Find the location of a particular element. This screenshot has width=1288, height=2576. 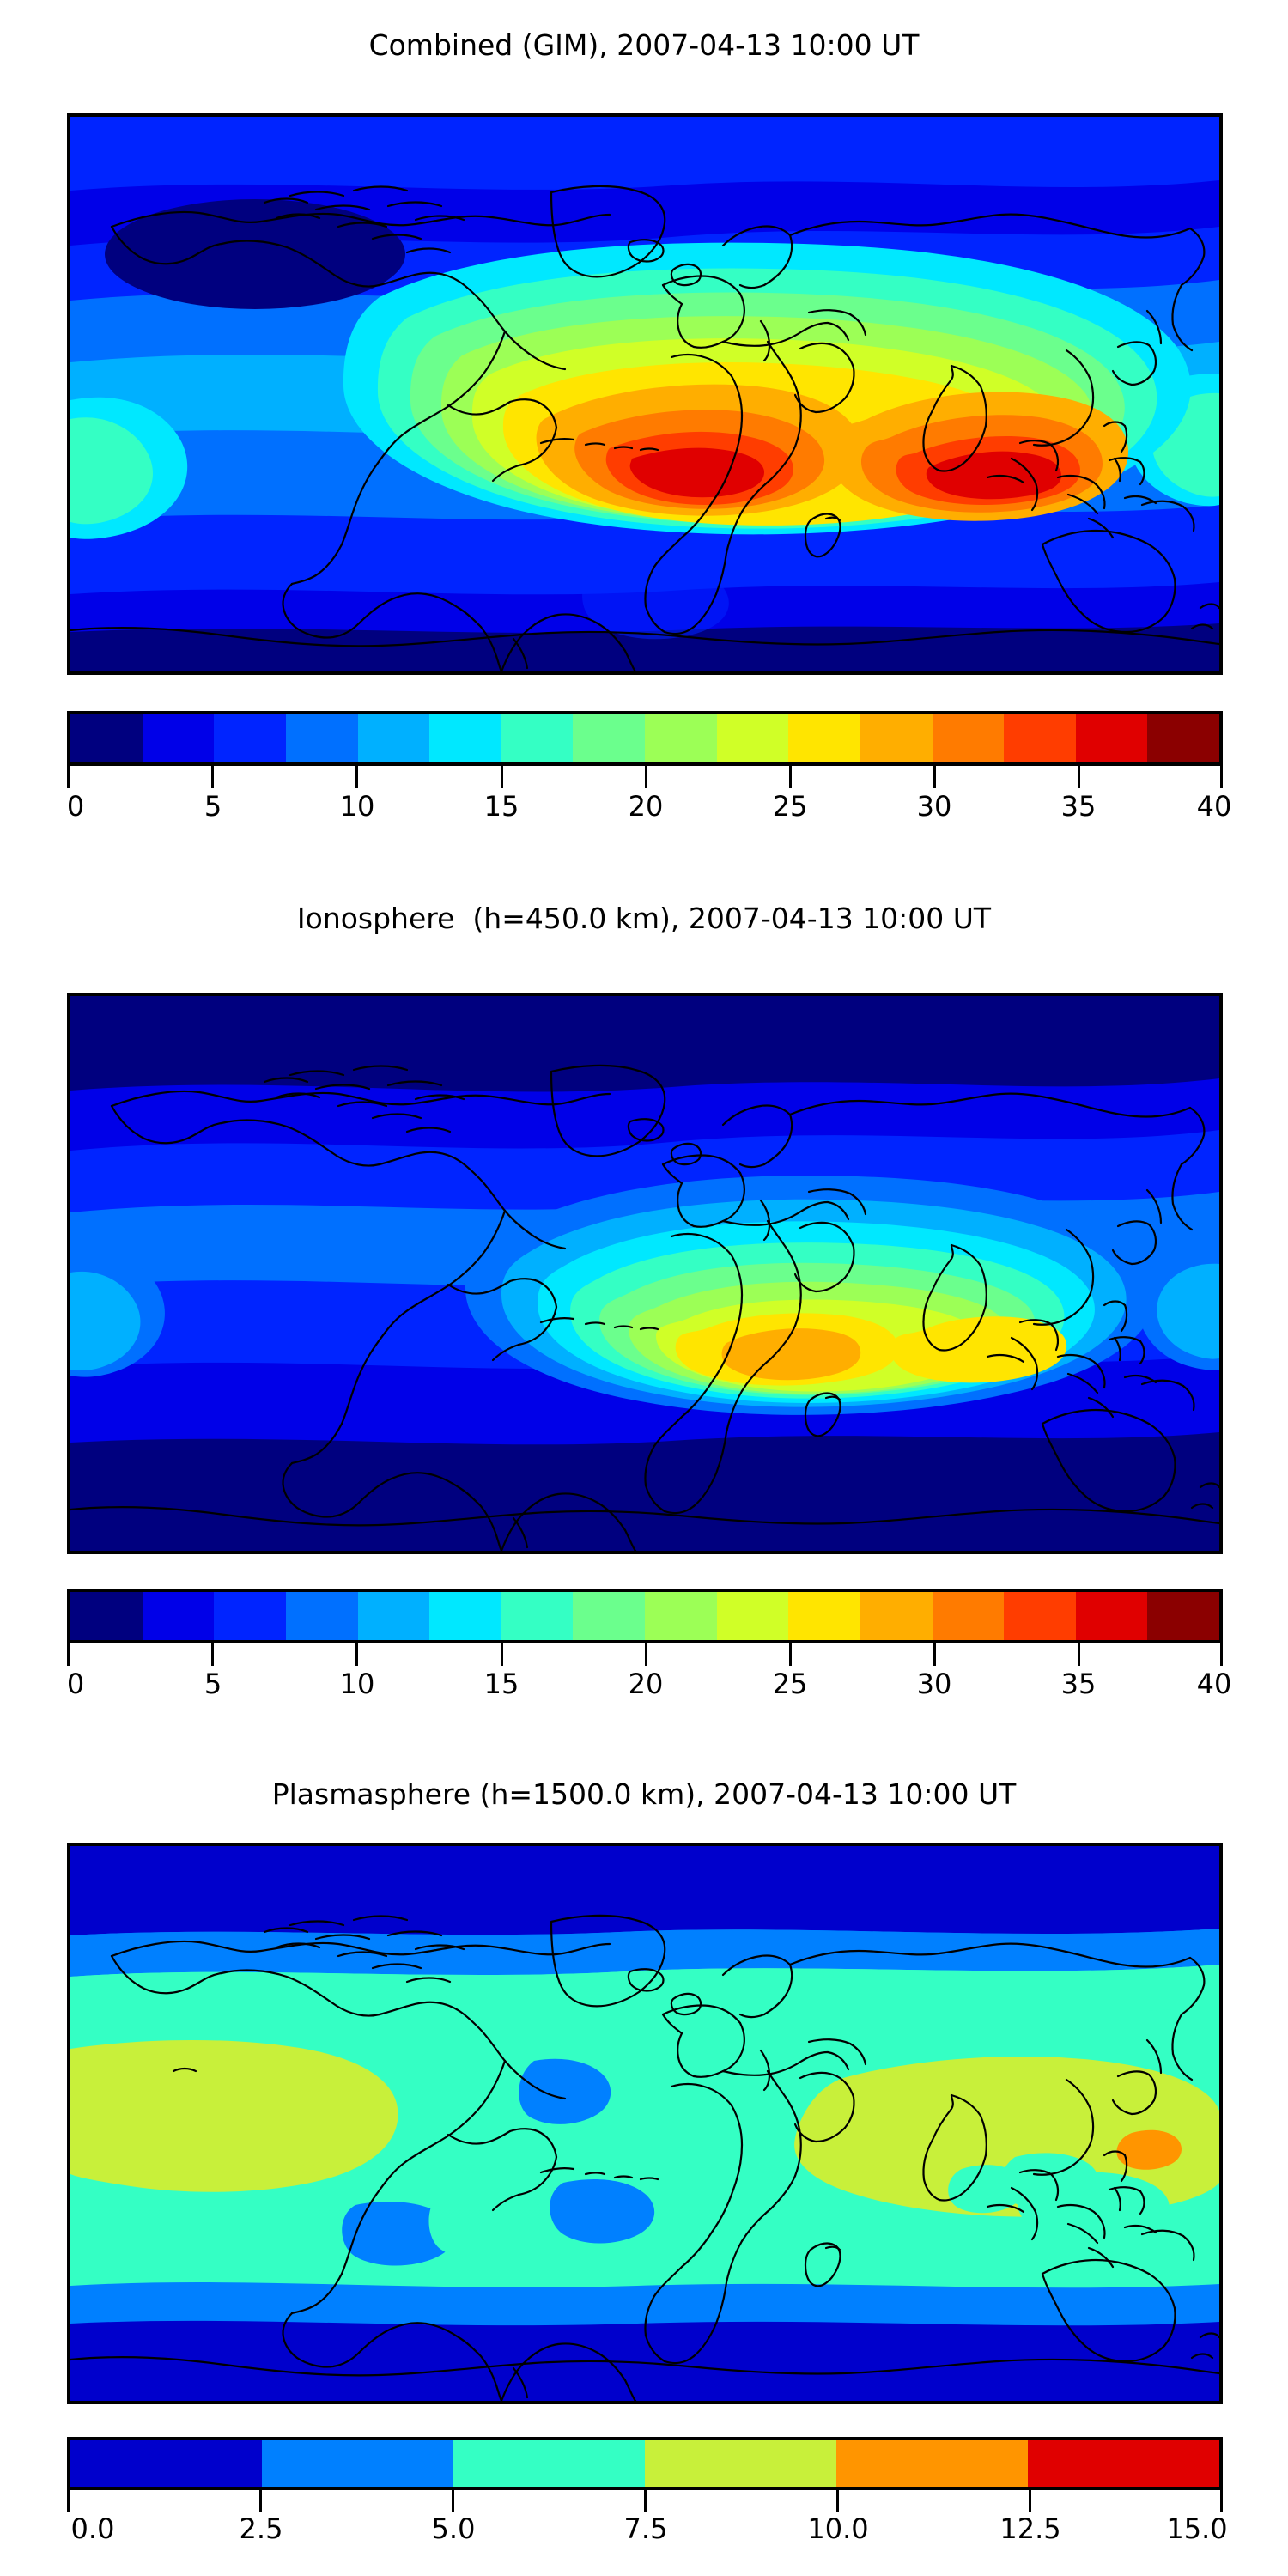

colorbar-plasmasphere-labels: 0.0 2.5 5.0 7.5 10.0 12.5 15.0 is located at coordinates (647, 2532).